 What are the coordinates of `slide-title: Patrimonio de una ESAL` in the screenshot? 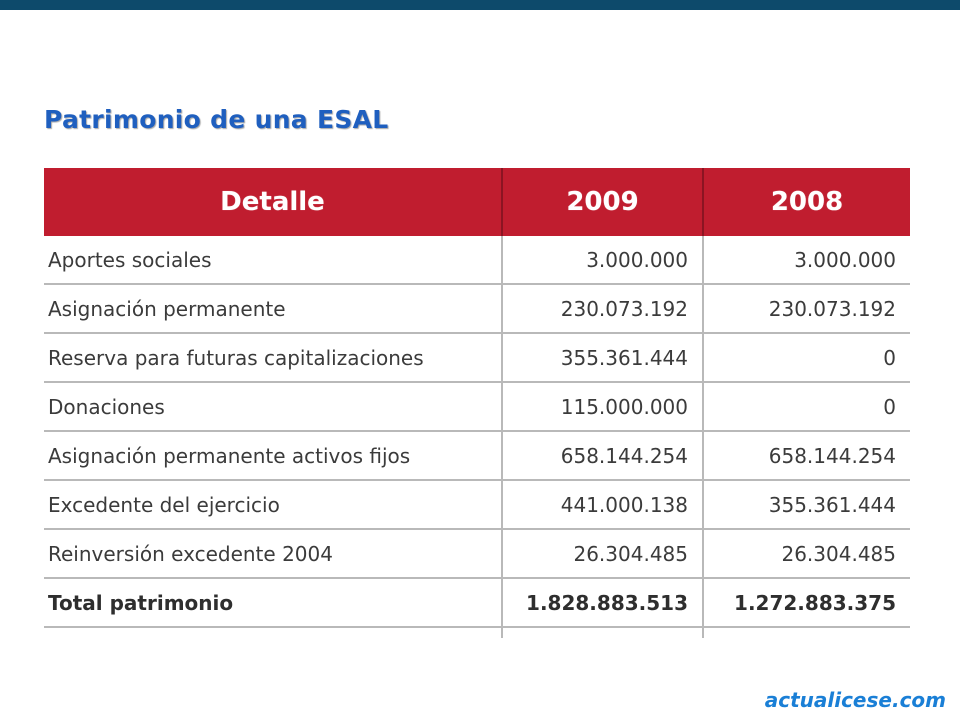 It's located at (216, 119).